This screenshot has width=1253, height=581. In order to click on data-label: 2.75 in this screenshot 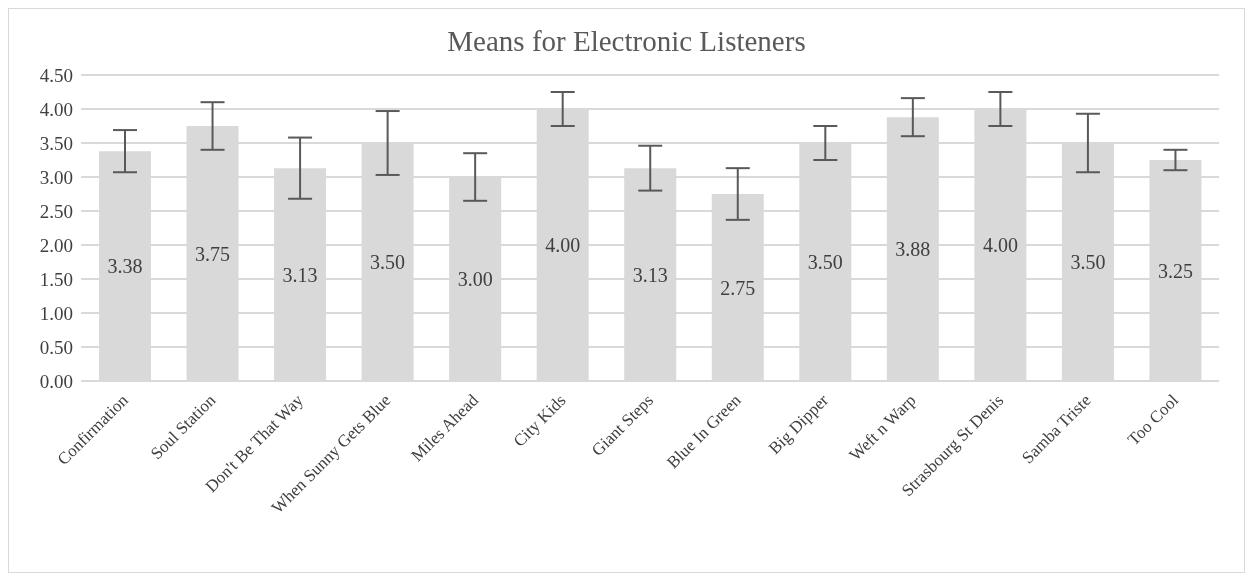, I will do `click(738, 287)`.